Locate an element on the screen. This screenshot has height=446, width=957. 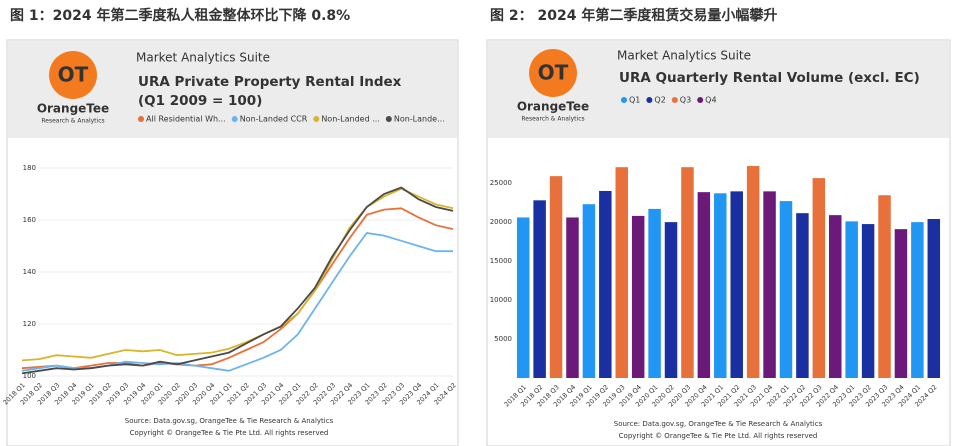
legend-label: Non-Landed CCR is located at coordinates (274, 119).